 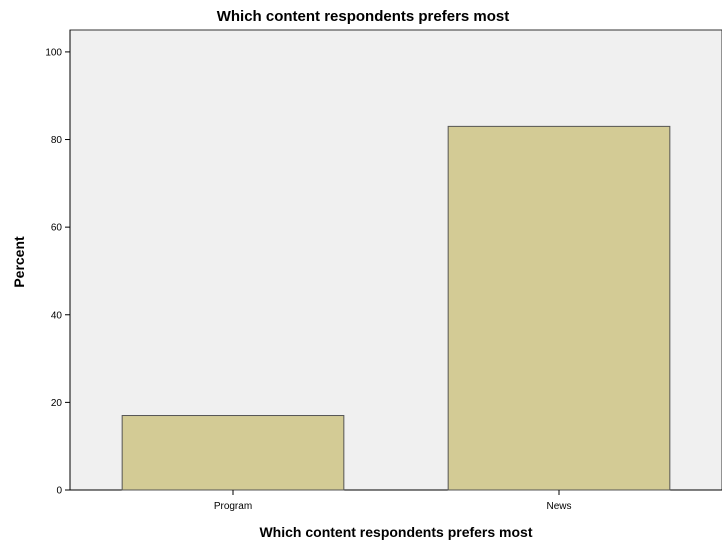 I want to click on x-tick-label-program: Program, so click(x=233, y=506).